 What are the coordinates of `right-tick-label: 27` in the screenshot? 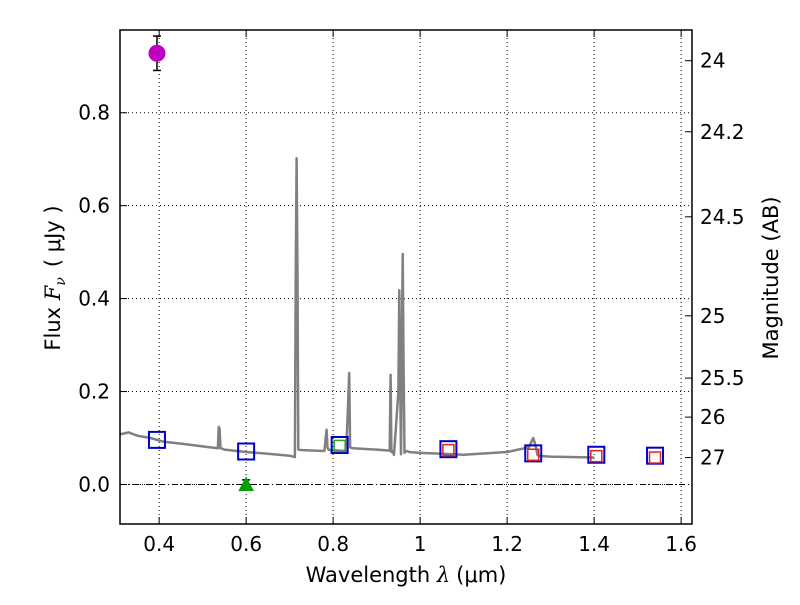 It's located at (712, 458).